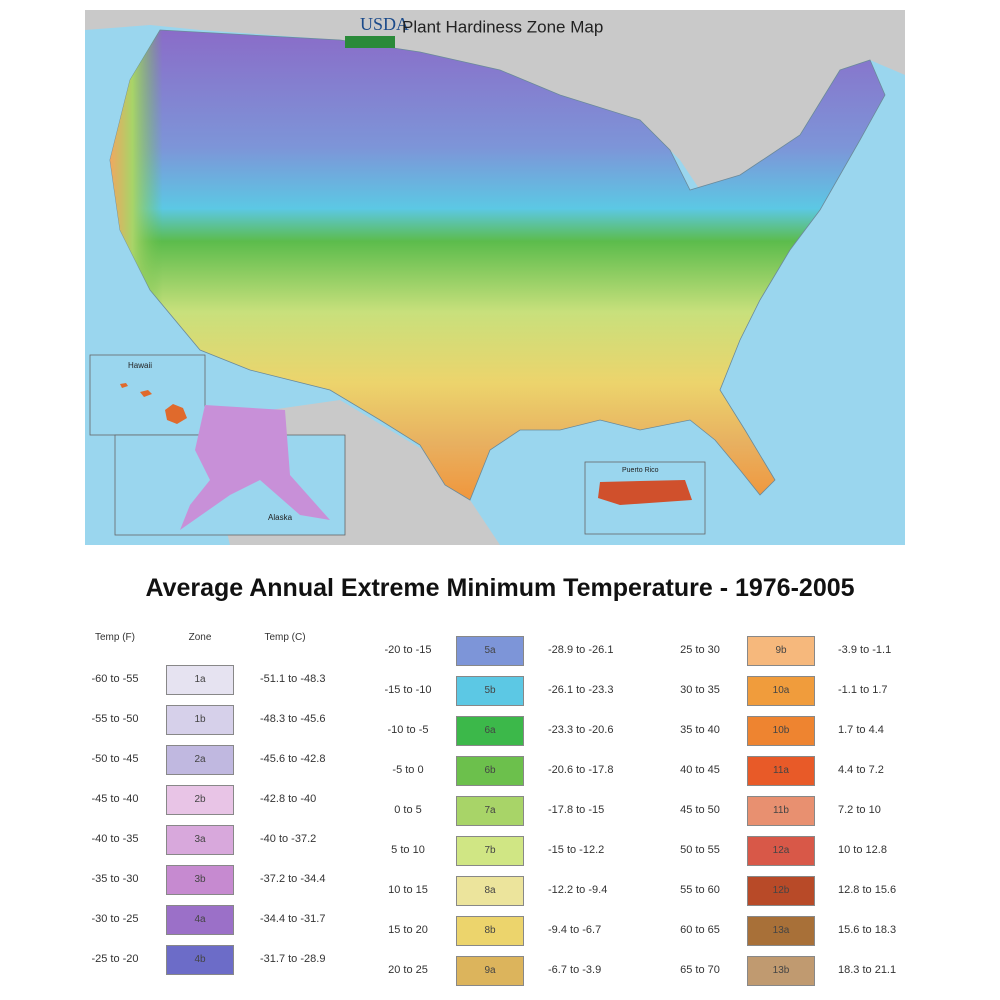 This screenshot has width=1000, height=1000. I want to click on usda-logo: USDA, so click(384, 24).